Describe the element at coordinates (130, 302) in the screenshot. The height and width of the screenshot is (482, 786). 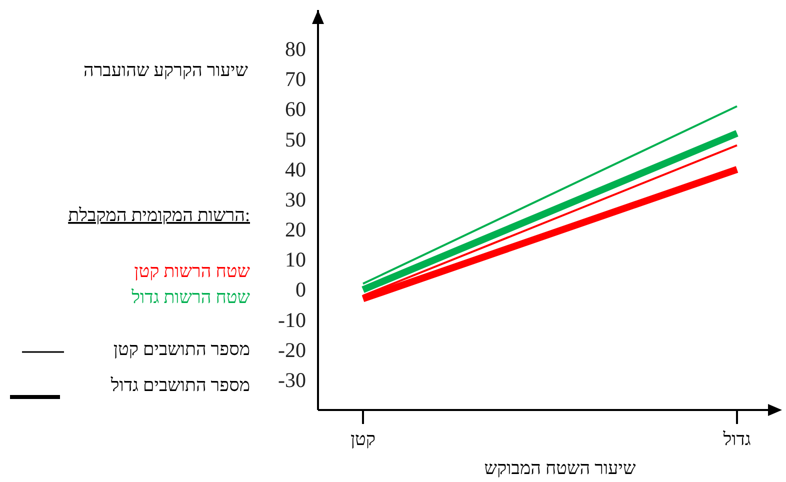
I see `legend: הרשות המקומית המקבלת: שטח הרשות קטן שטח הרשות גדול מספר התושבים קטן מספר התושבים גדול` at that location.